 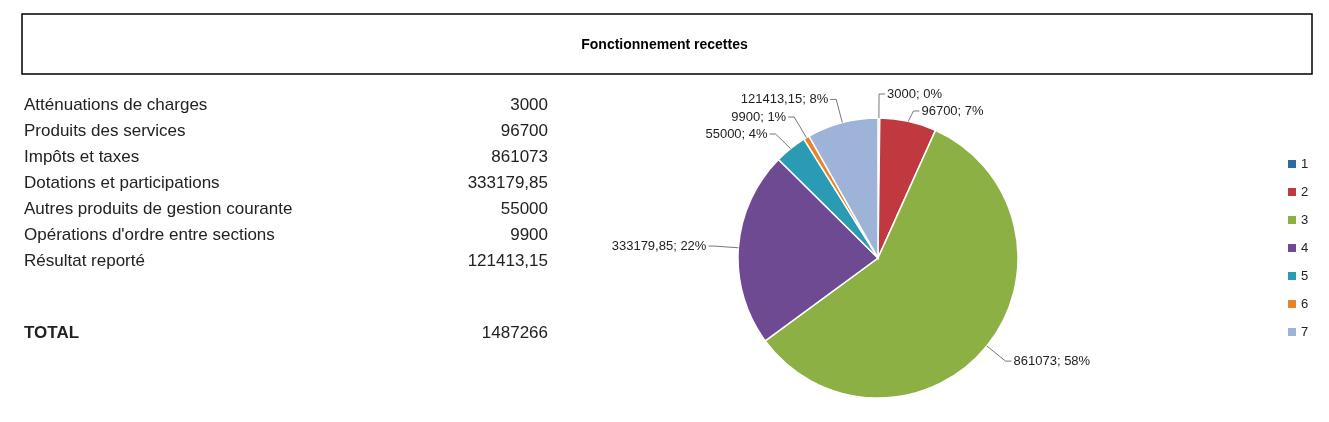 What do you see at coordinates (784, 99) in the screenshot?
I see `data-label: 121413,15; 8%` at bounding box center [784, 99].